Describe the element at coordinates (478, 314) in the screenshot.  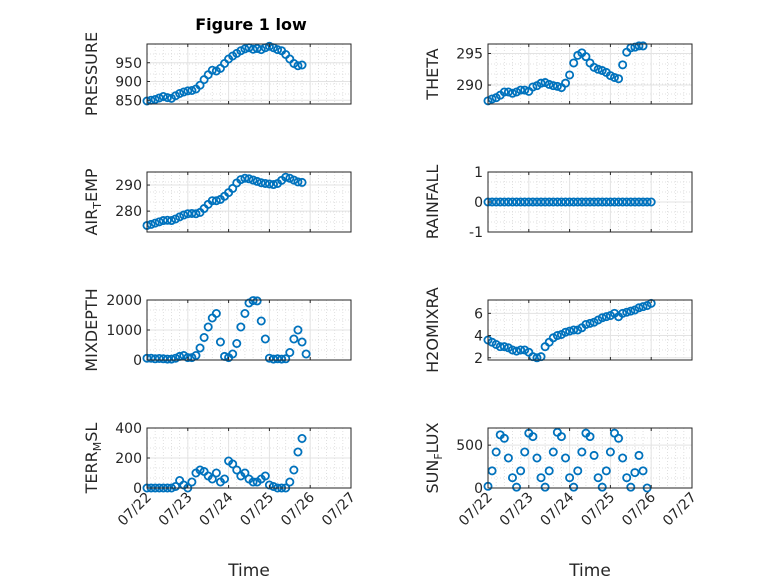
I see `y-tick-label: 6` at that location.